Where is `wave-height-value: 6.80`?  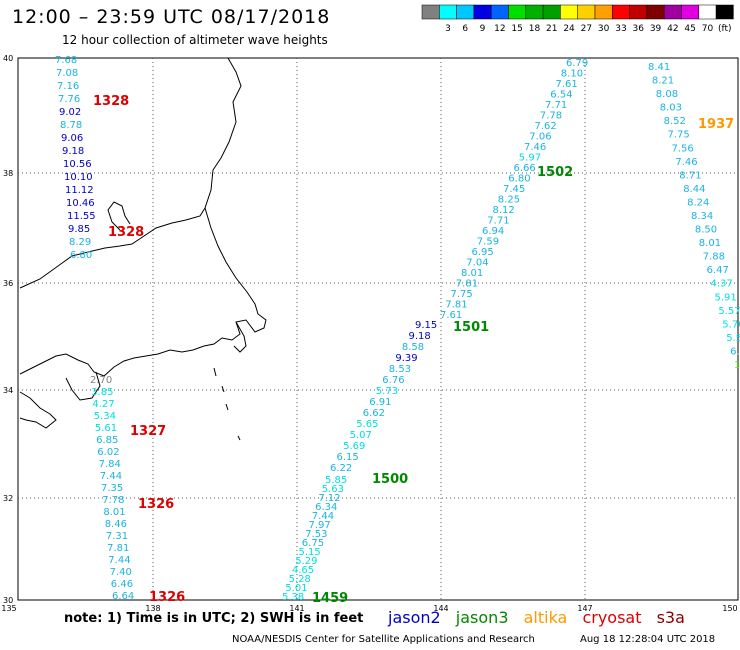
wave-height-value: 6.80 is located at coordinates (81, 255).